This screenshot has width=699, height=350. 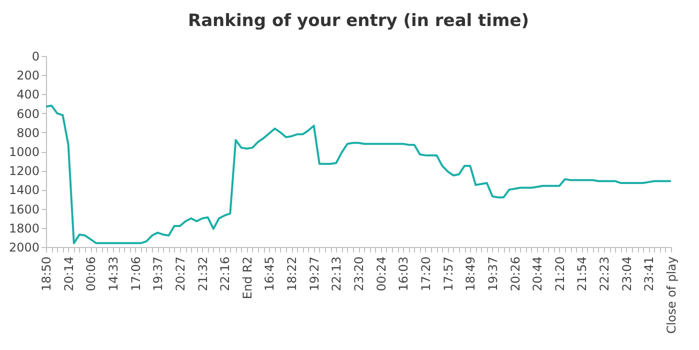 I want to click on x-tick-label: 21:32, so click(x=203, y=274).